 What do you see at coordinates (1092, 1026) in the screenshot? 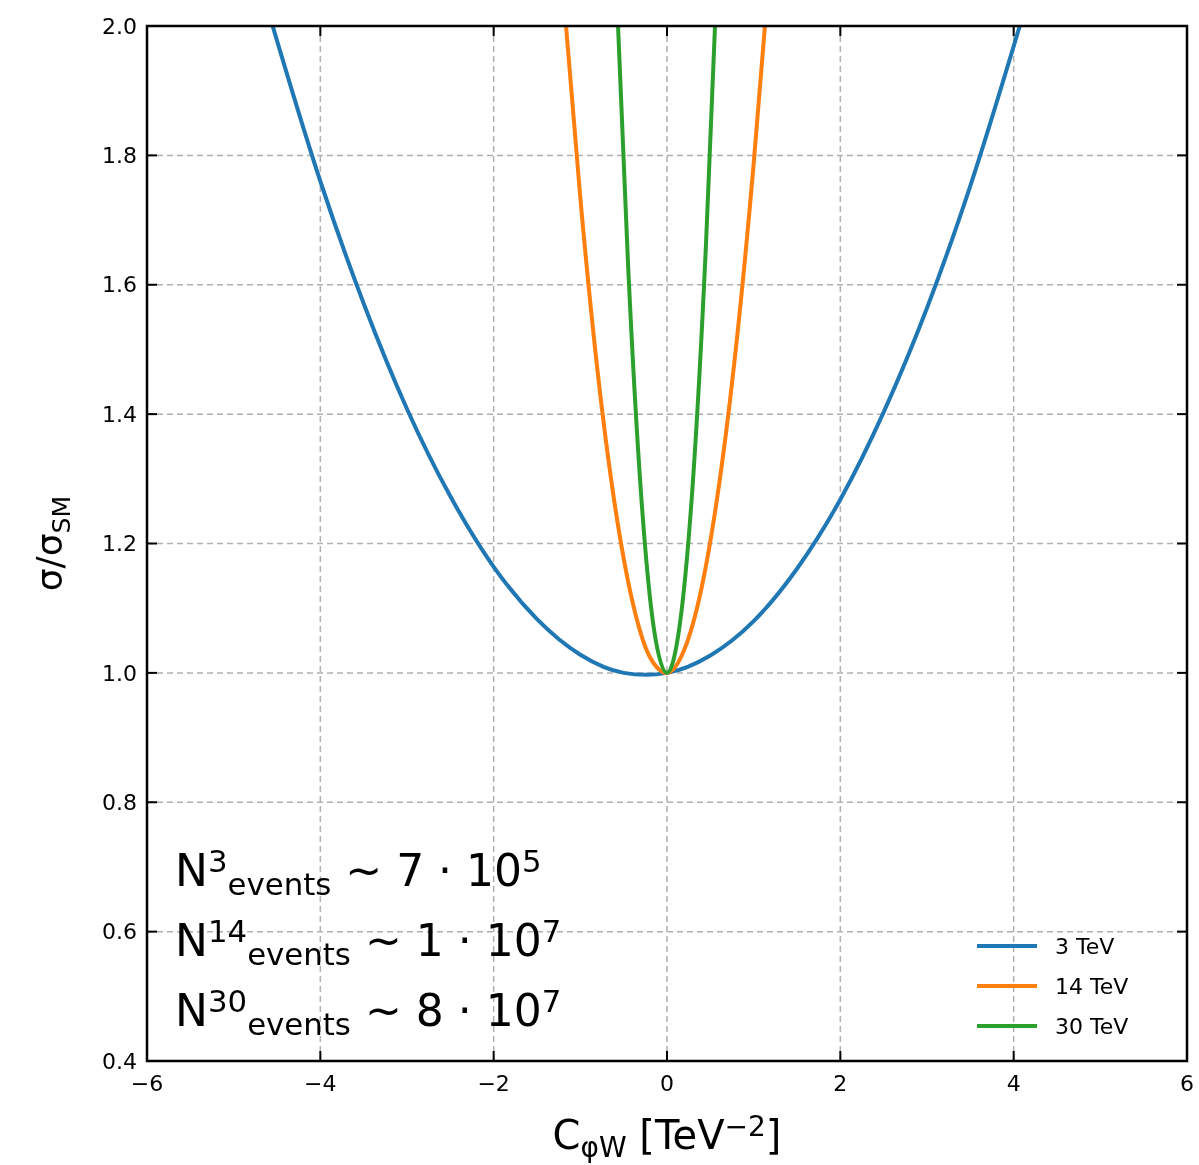
I see `legend-label: 30 TeV` at bounding box center [1092, 1026].